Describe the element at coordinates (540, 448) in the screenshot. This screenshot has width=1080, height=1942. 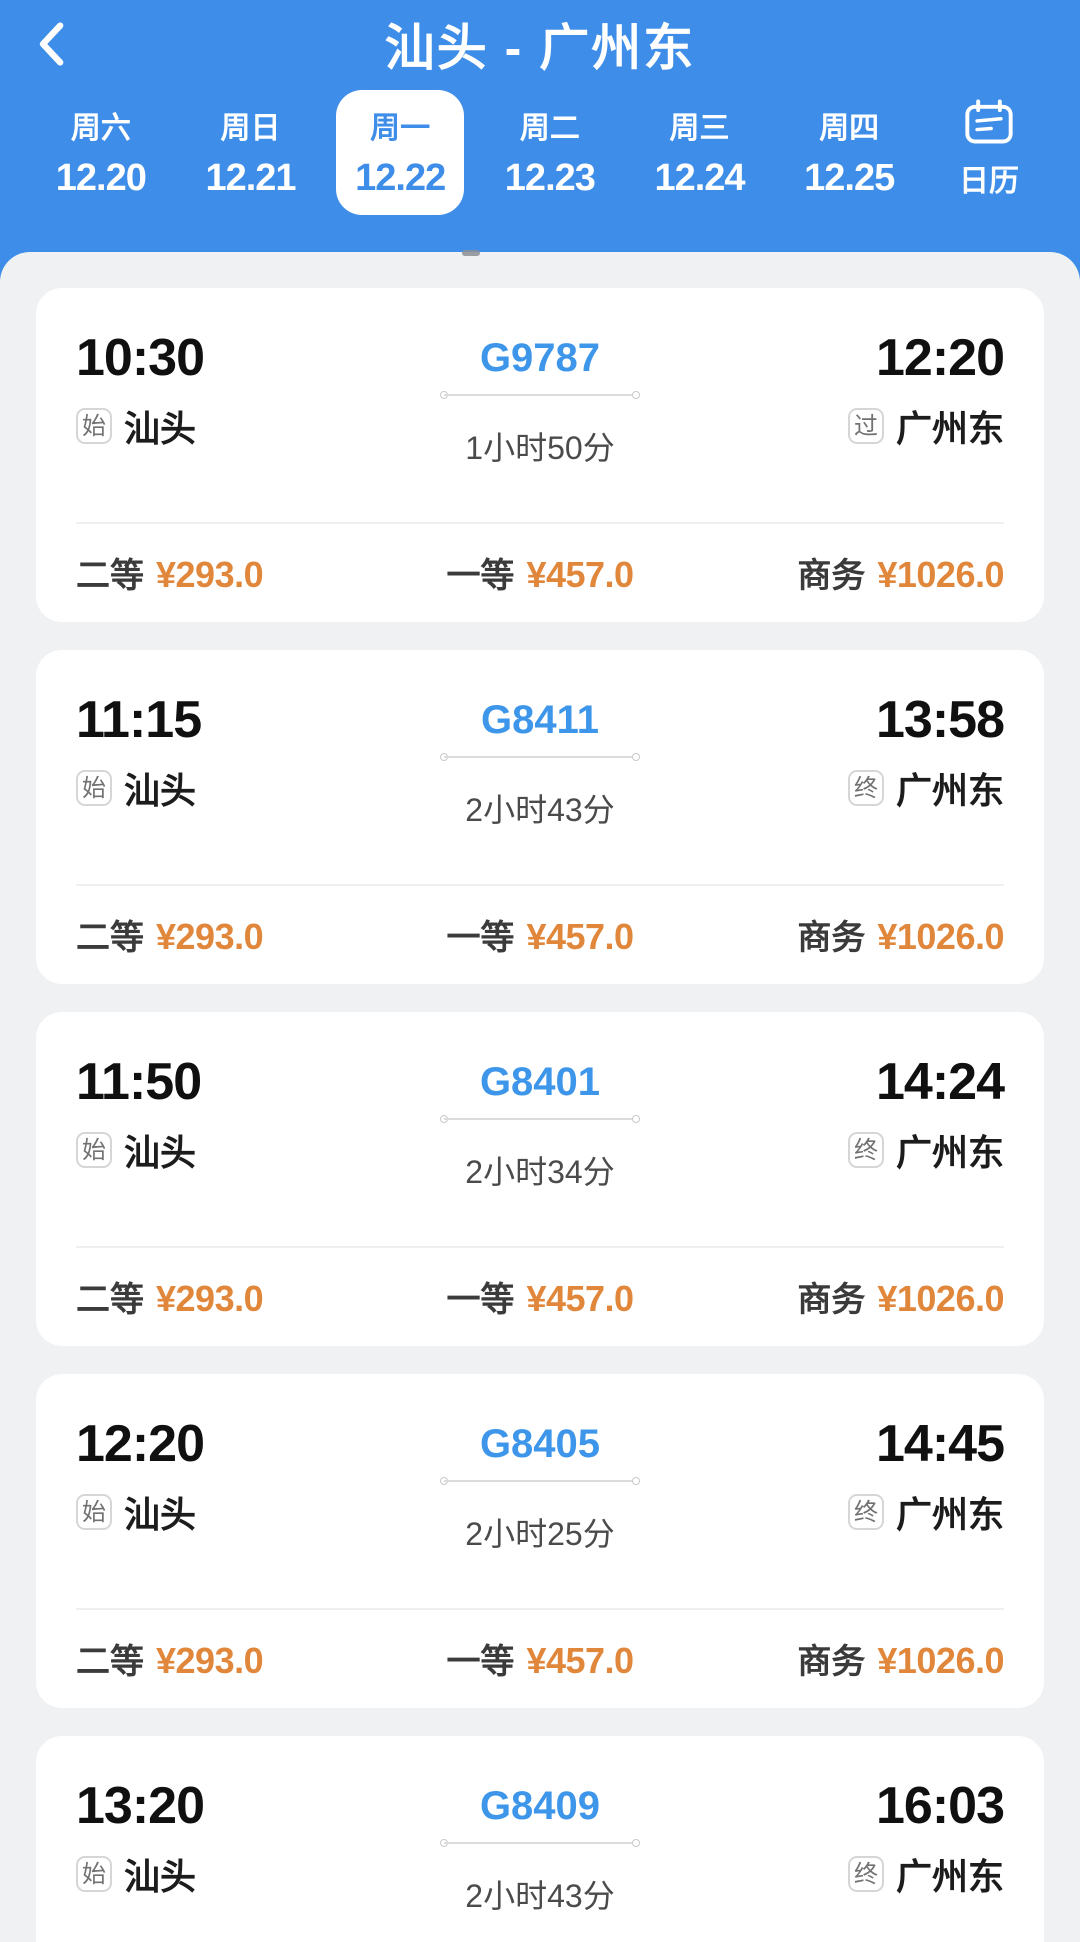
I see `trip-duration: 1小时50分` at that location.